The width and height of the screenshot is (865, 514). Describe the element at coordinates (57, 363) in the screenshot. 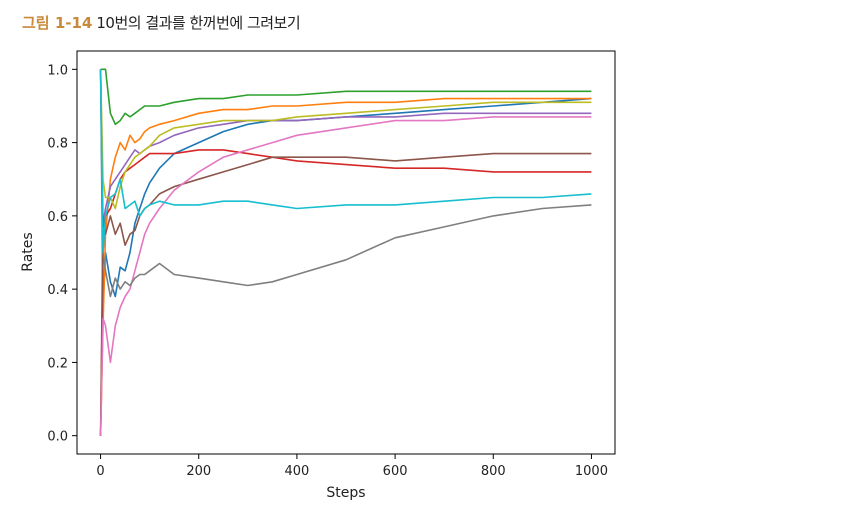

I see `y-tick-label: 0.2` at that location.